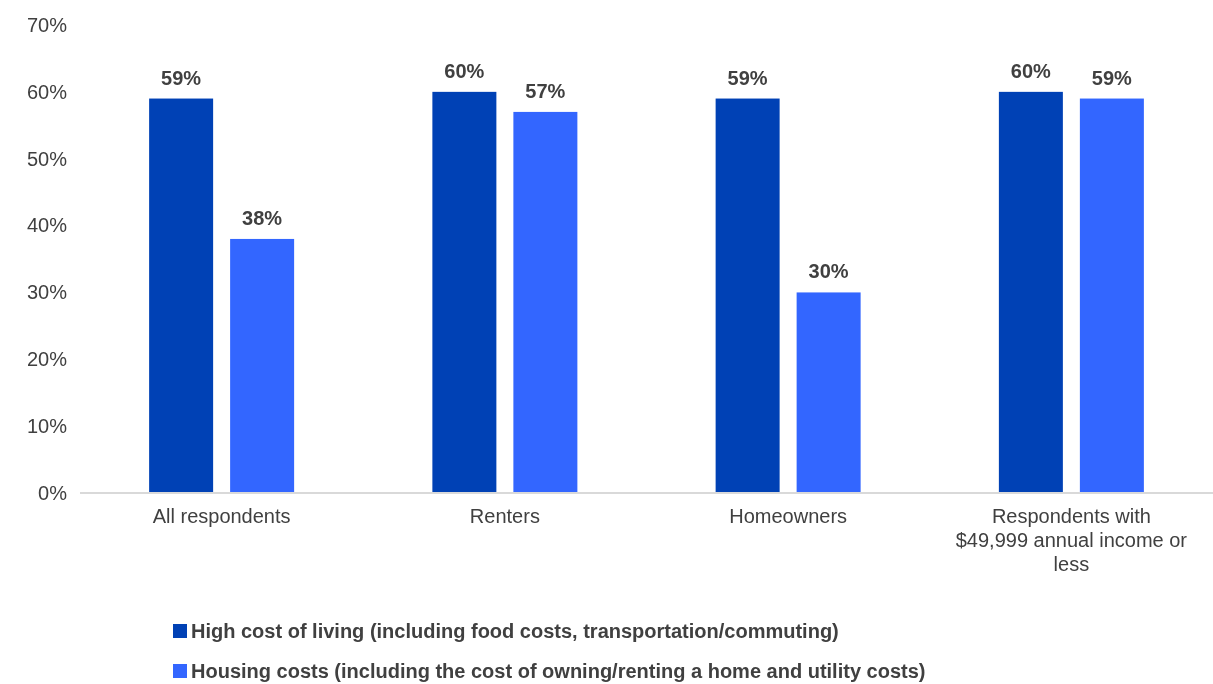 The width and height of the screenshot is (1213, 684). What do you see at coordinates (515, 631) in the screenshot?
I see `legend-label: High cost of living (including food costs, transportation/commuting)` at bounding box center [515, 631].